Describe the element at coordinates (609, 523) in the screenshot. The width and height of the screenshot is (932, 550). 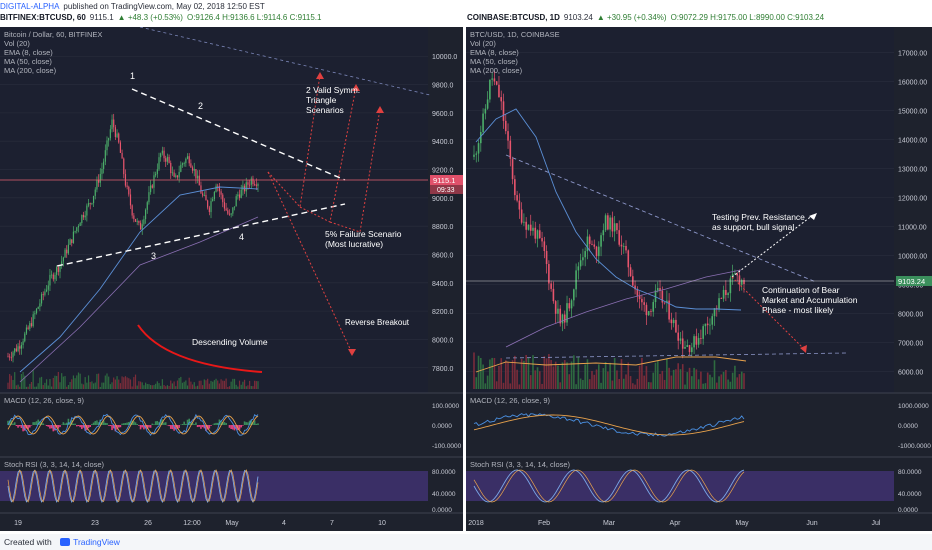
I see `x-tick-label: Mar` at that location.